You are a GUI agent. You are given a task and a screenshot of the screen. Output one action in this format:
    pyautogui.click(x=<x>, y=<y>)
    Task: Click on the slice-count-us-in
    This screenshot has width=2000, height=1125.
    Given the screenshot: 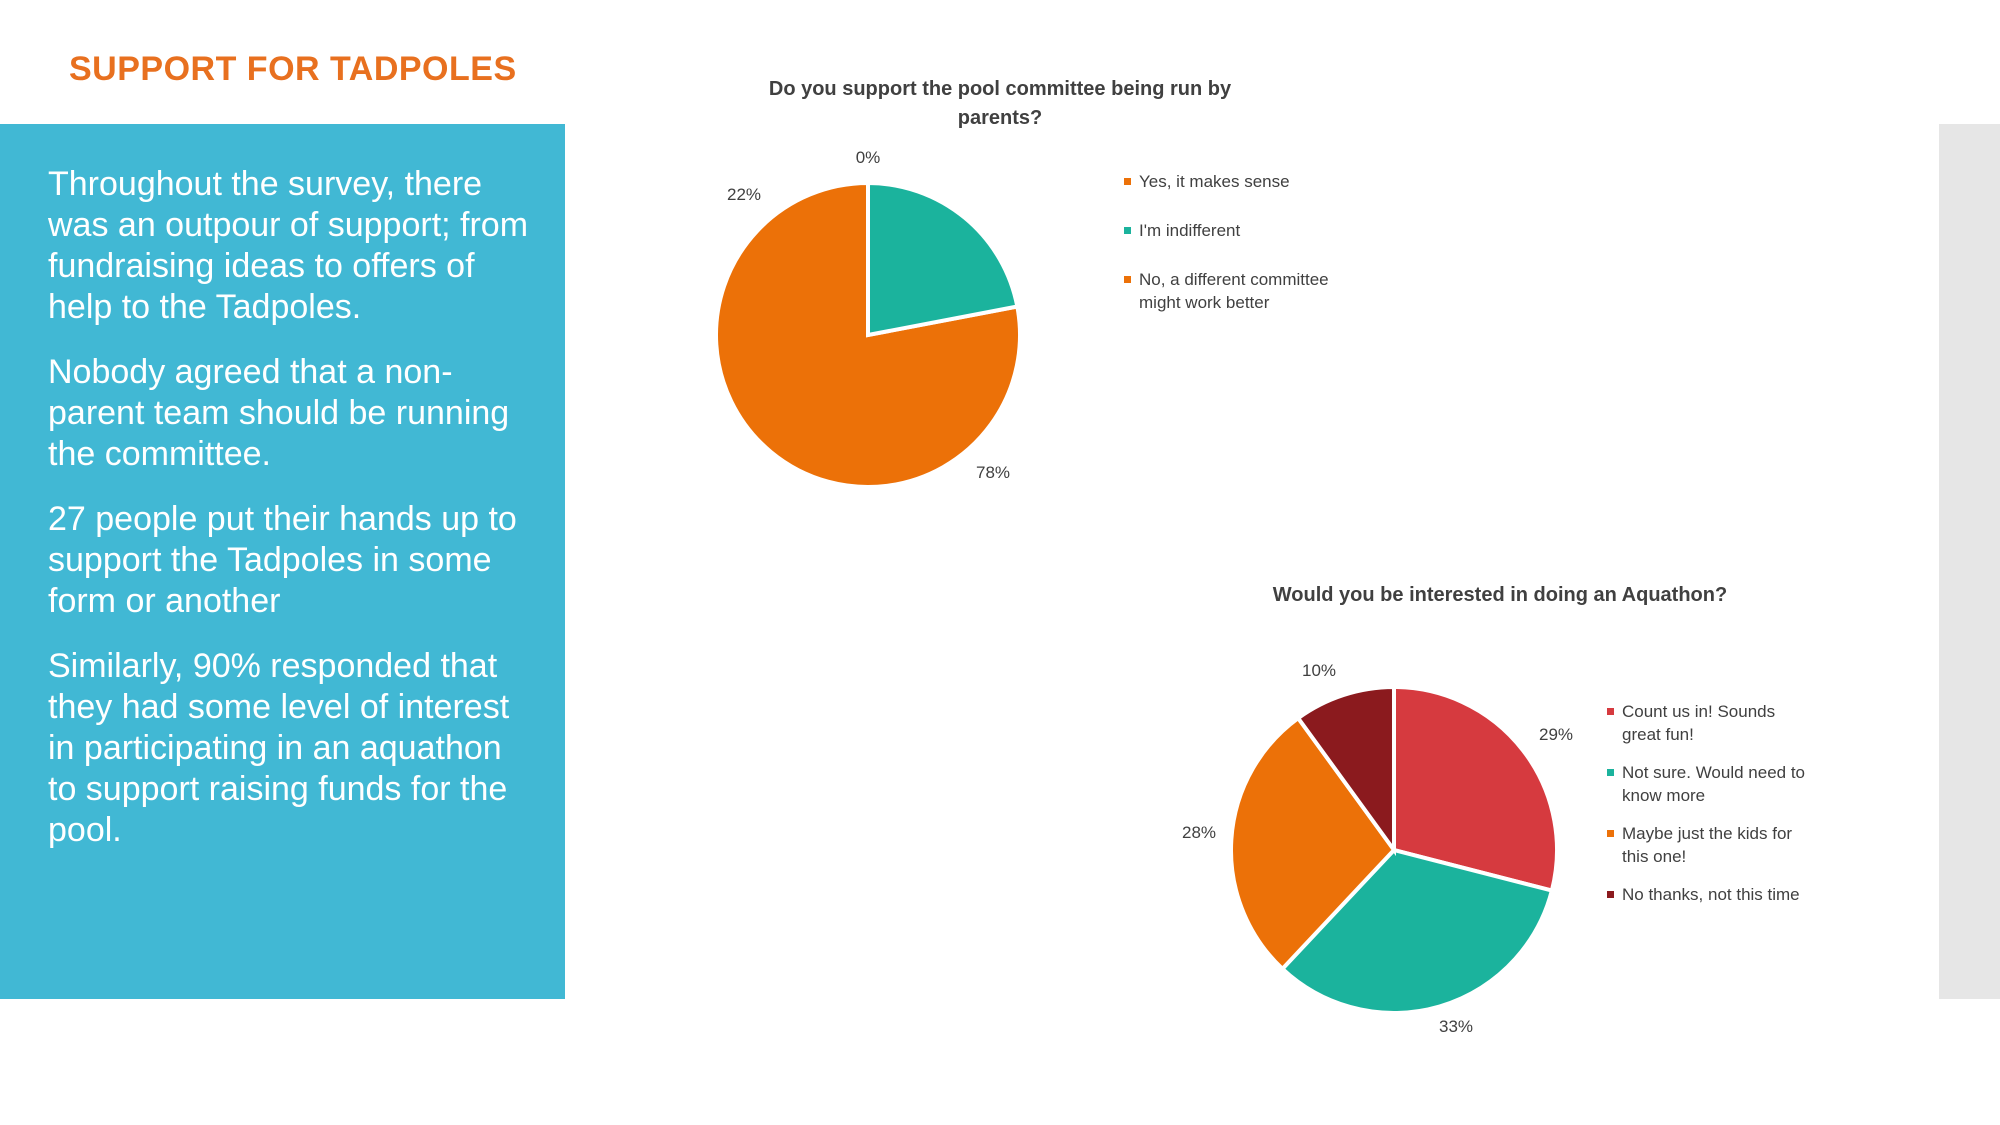 What is the action you would take?
    pyautogui.click(x=1475, y=788)
    